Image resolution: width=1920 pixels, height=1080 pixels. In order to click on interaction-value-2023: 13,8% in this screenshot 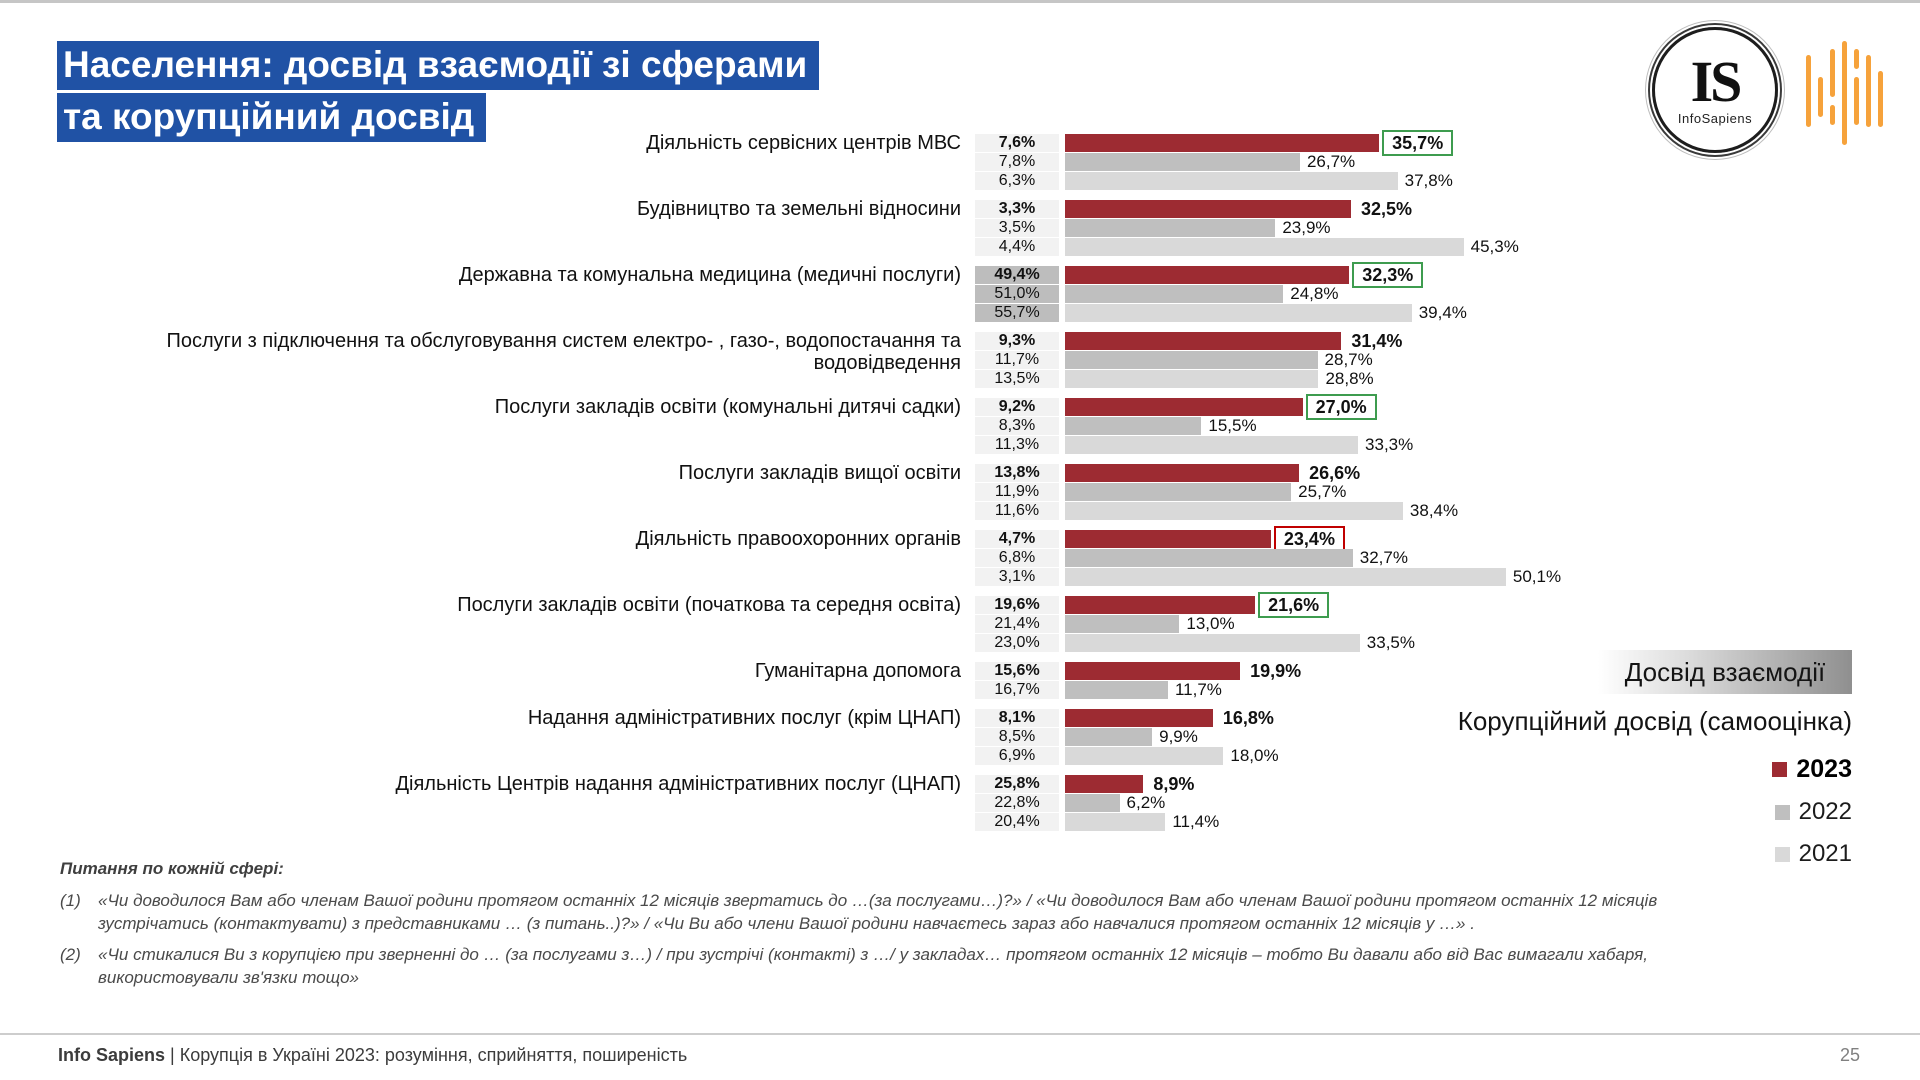, I will do `click(1017, 473)`.